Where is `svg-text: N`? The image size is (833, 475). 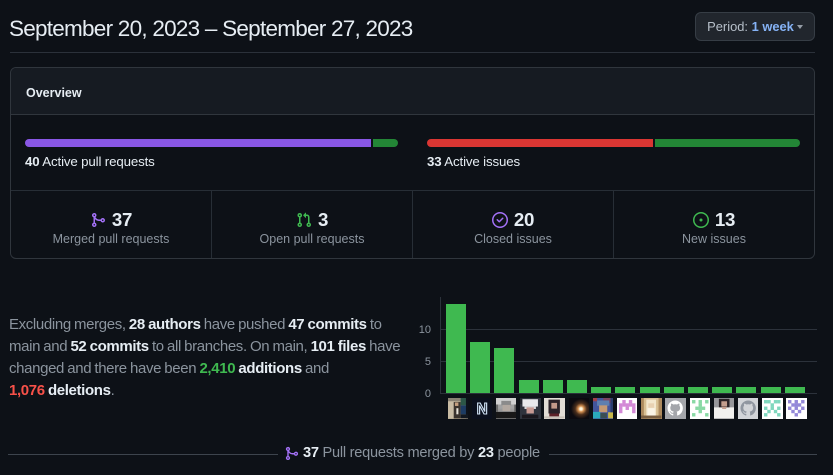
svg-text: N is located at coordinates (481, 409).